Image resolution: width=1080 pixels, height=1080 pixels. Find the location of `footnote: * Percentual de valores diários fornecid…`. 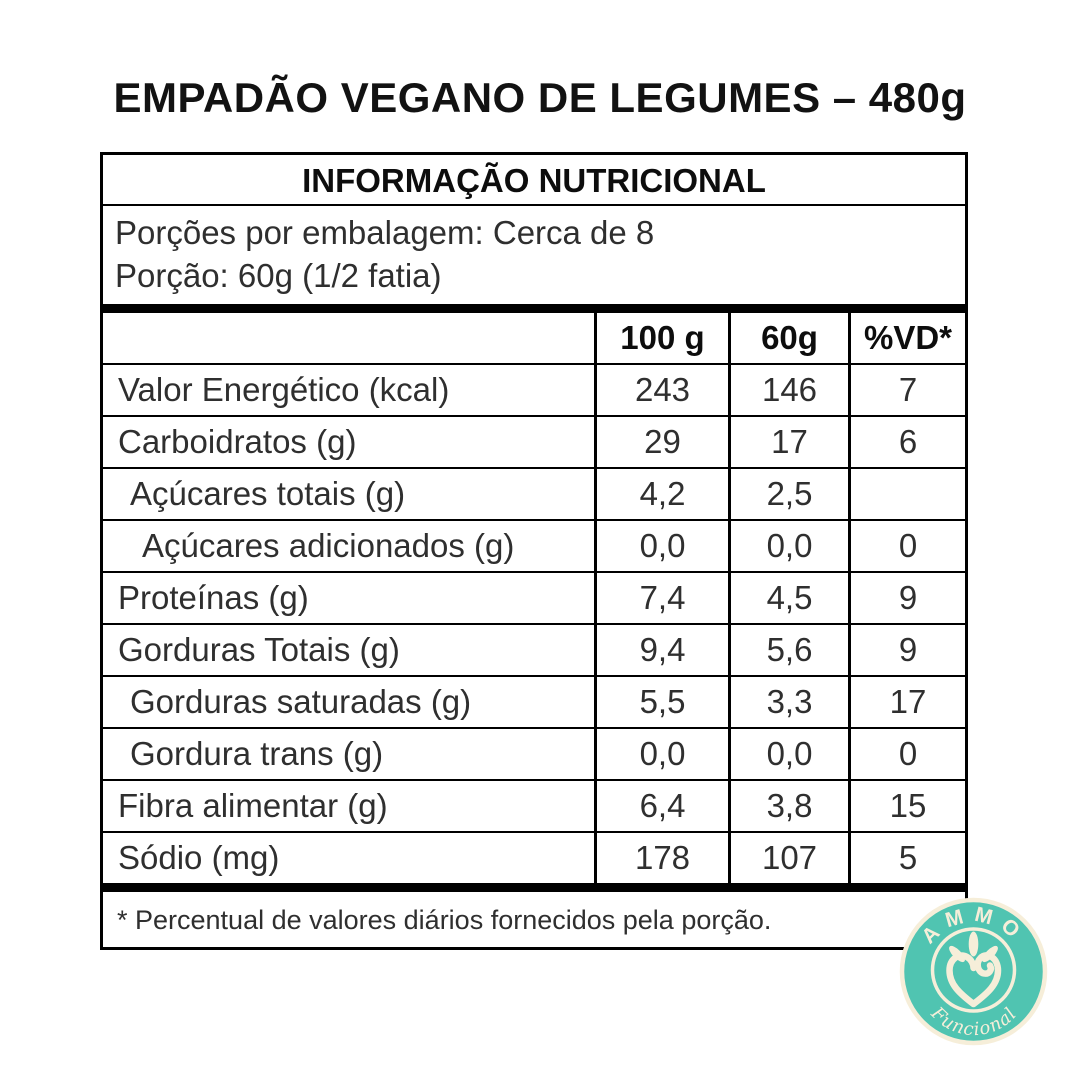

footnote: * Percentual de valores diários fornecid… is located at coordinates (444, 920).